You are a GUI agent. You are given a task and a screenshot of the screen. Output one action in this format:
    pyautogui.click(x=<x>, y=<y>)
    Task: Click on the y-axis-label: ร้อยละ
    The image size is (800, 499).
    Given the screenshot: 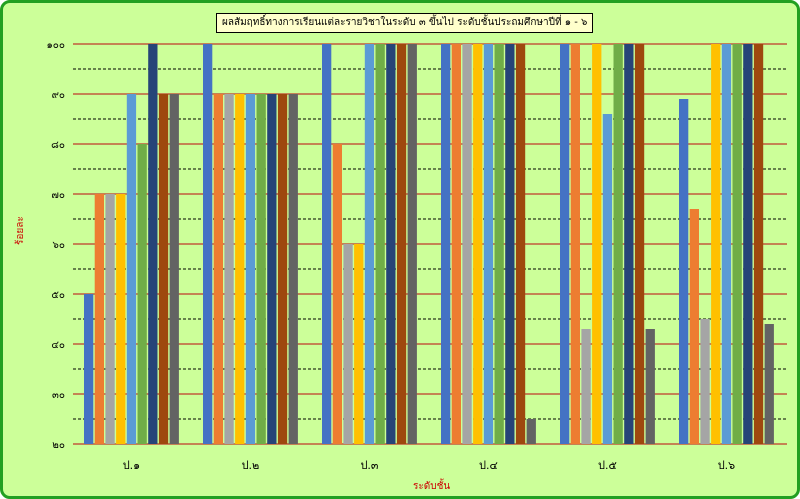 What is the action you would take?
    pyautogui.click(x=20, y=230)
    